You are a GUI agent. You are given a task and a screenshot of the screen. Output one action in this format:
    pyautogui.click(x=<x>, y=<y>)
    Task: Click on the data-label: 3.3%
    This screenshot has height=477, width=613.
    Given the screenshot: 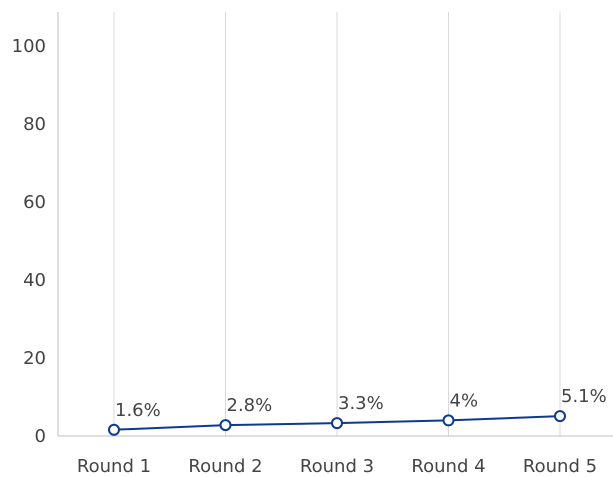 What is the action you would take?
    pyautogui.click(x=361, y=403)
    